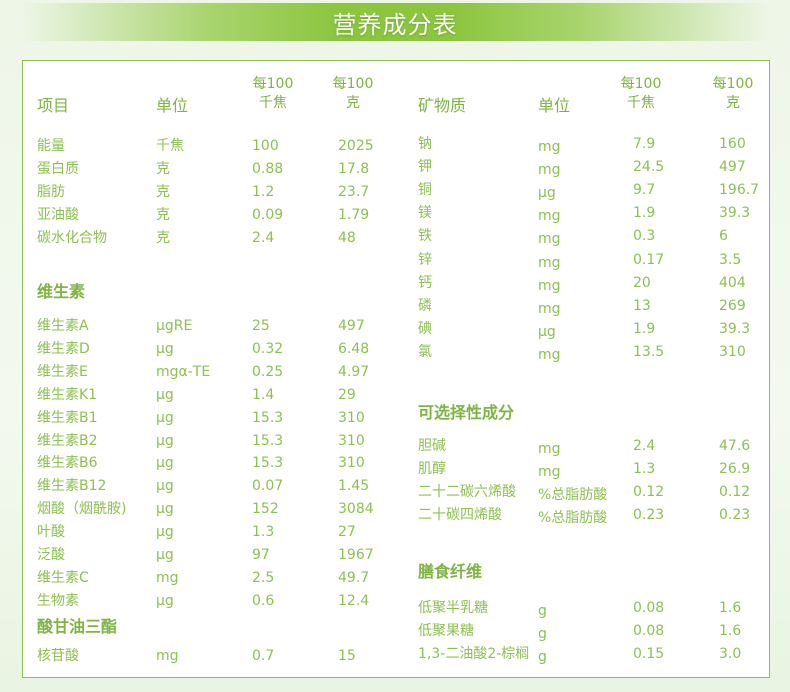  What do you see at coordinates (67, 463) in the screenshot?
I see `nutrient-name: 维生素B6` at bounding box center [67, 463].